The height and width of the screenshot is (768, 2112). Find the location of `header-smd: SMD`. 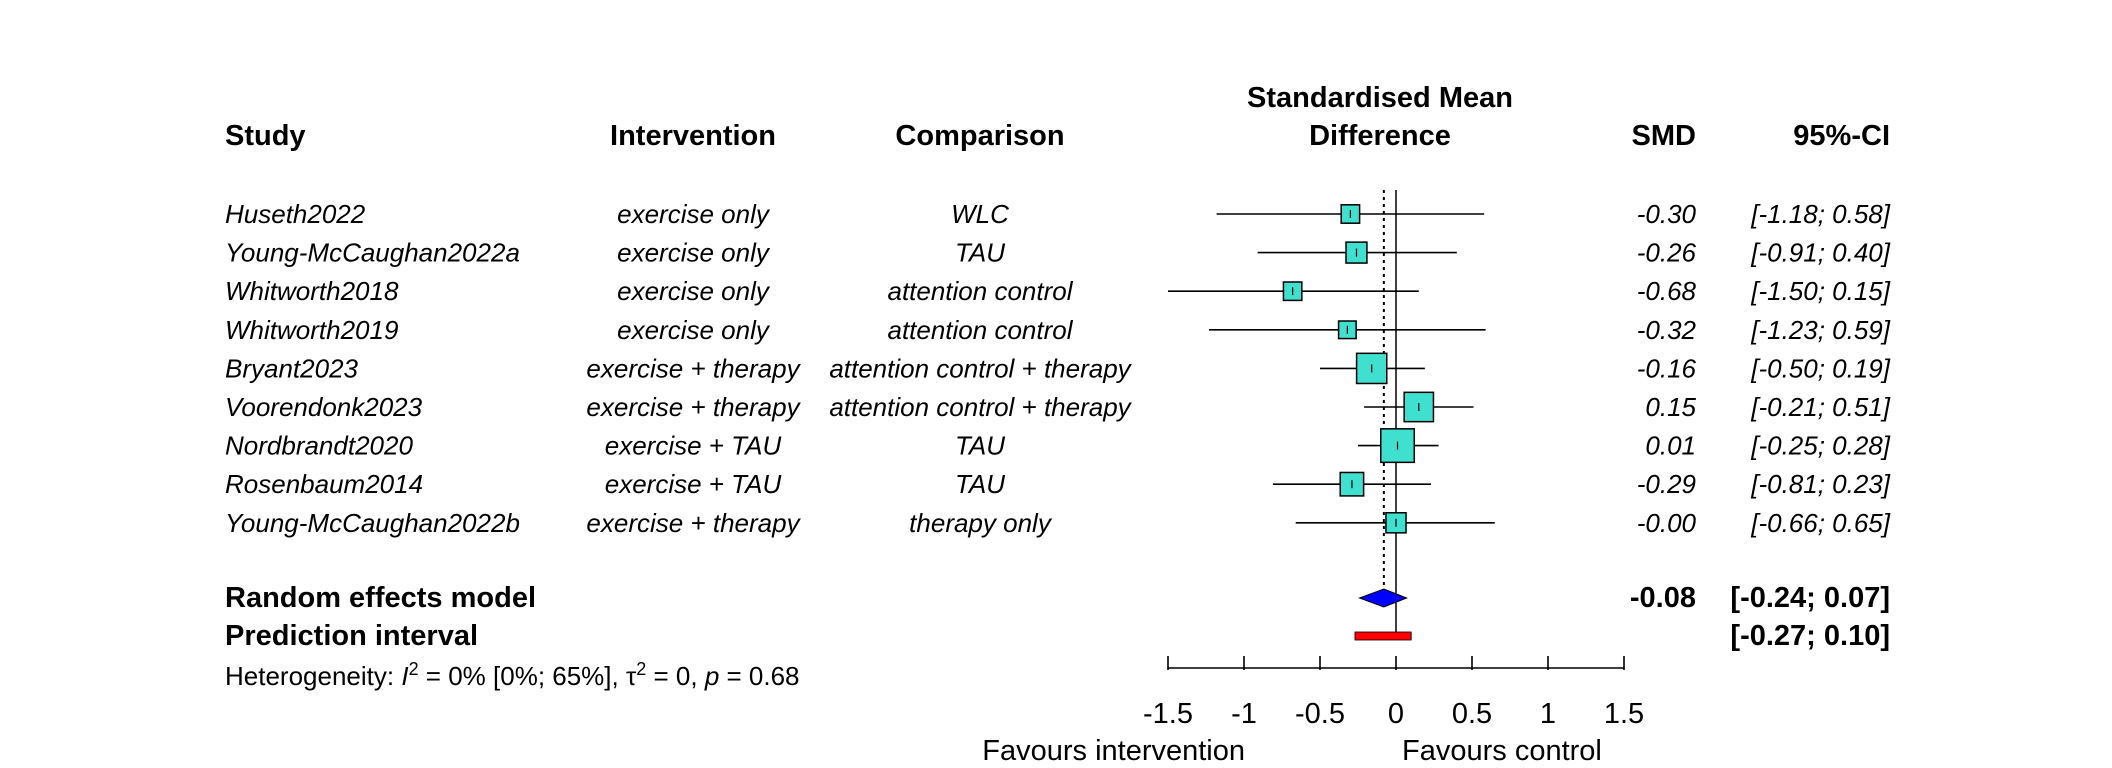

header-smd: SMD is located at coordinates (1664, 136).